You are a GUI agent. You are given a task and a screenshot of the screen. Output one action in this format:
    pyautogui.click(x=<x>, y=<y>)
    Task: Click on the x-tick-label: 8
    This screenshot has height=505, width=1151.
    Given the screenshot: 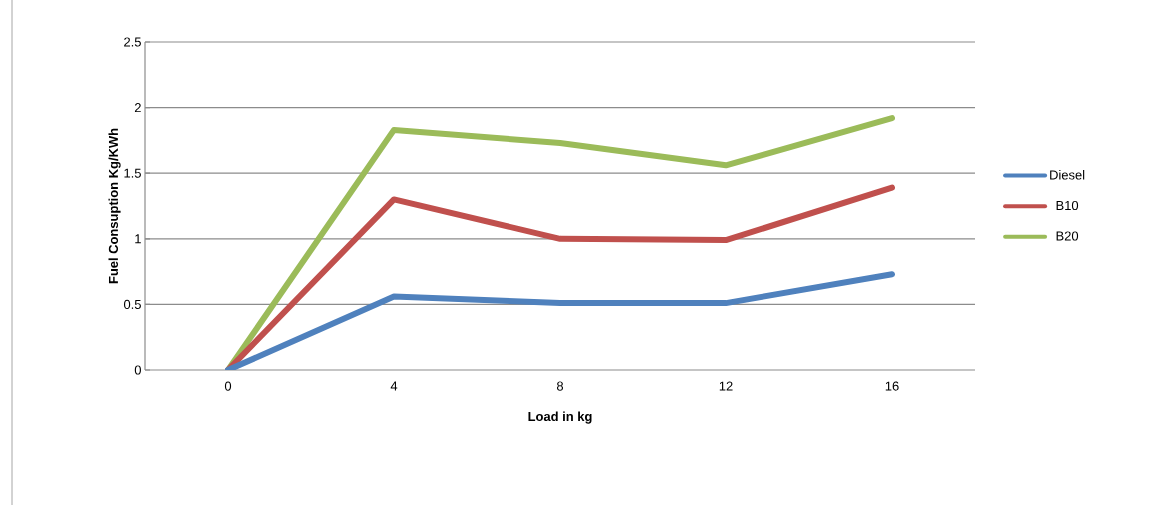 What is the action you would take?
    pyautogui.click(x=560, y=386)
    